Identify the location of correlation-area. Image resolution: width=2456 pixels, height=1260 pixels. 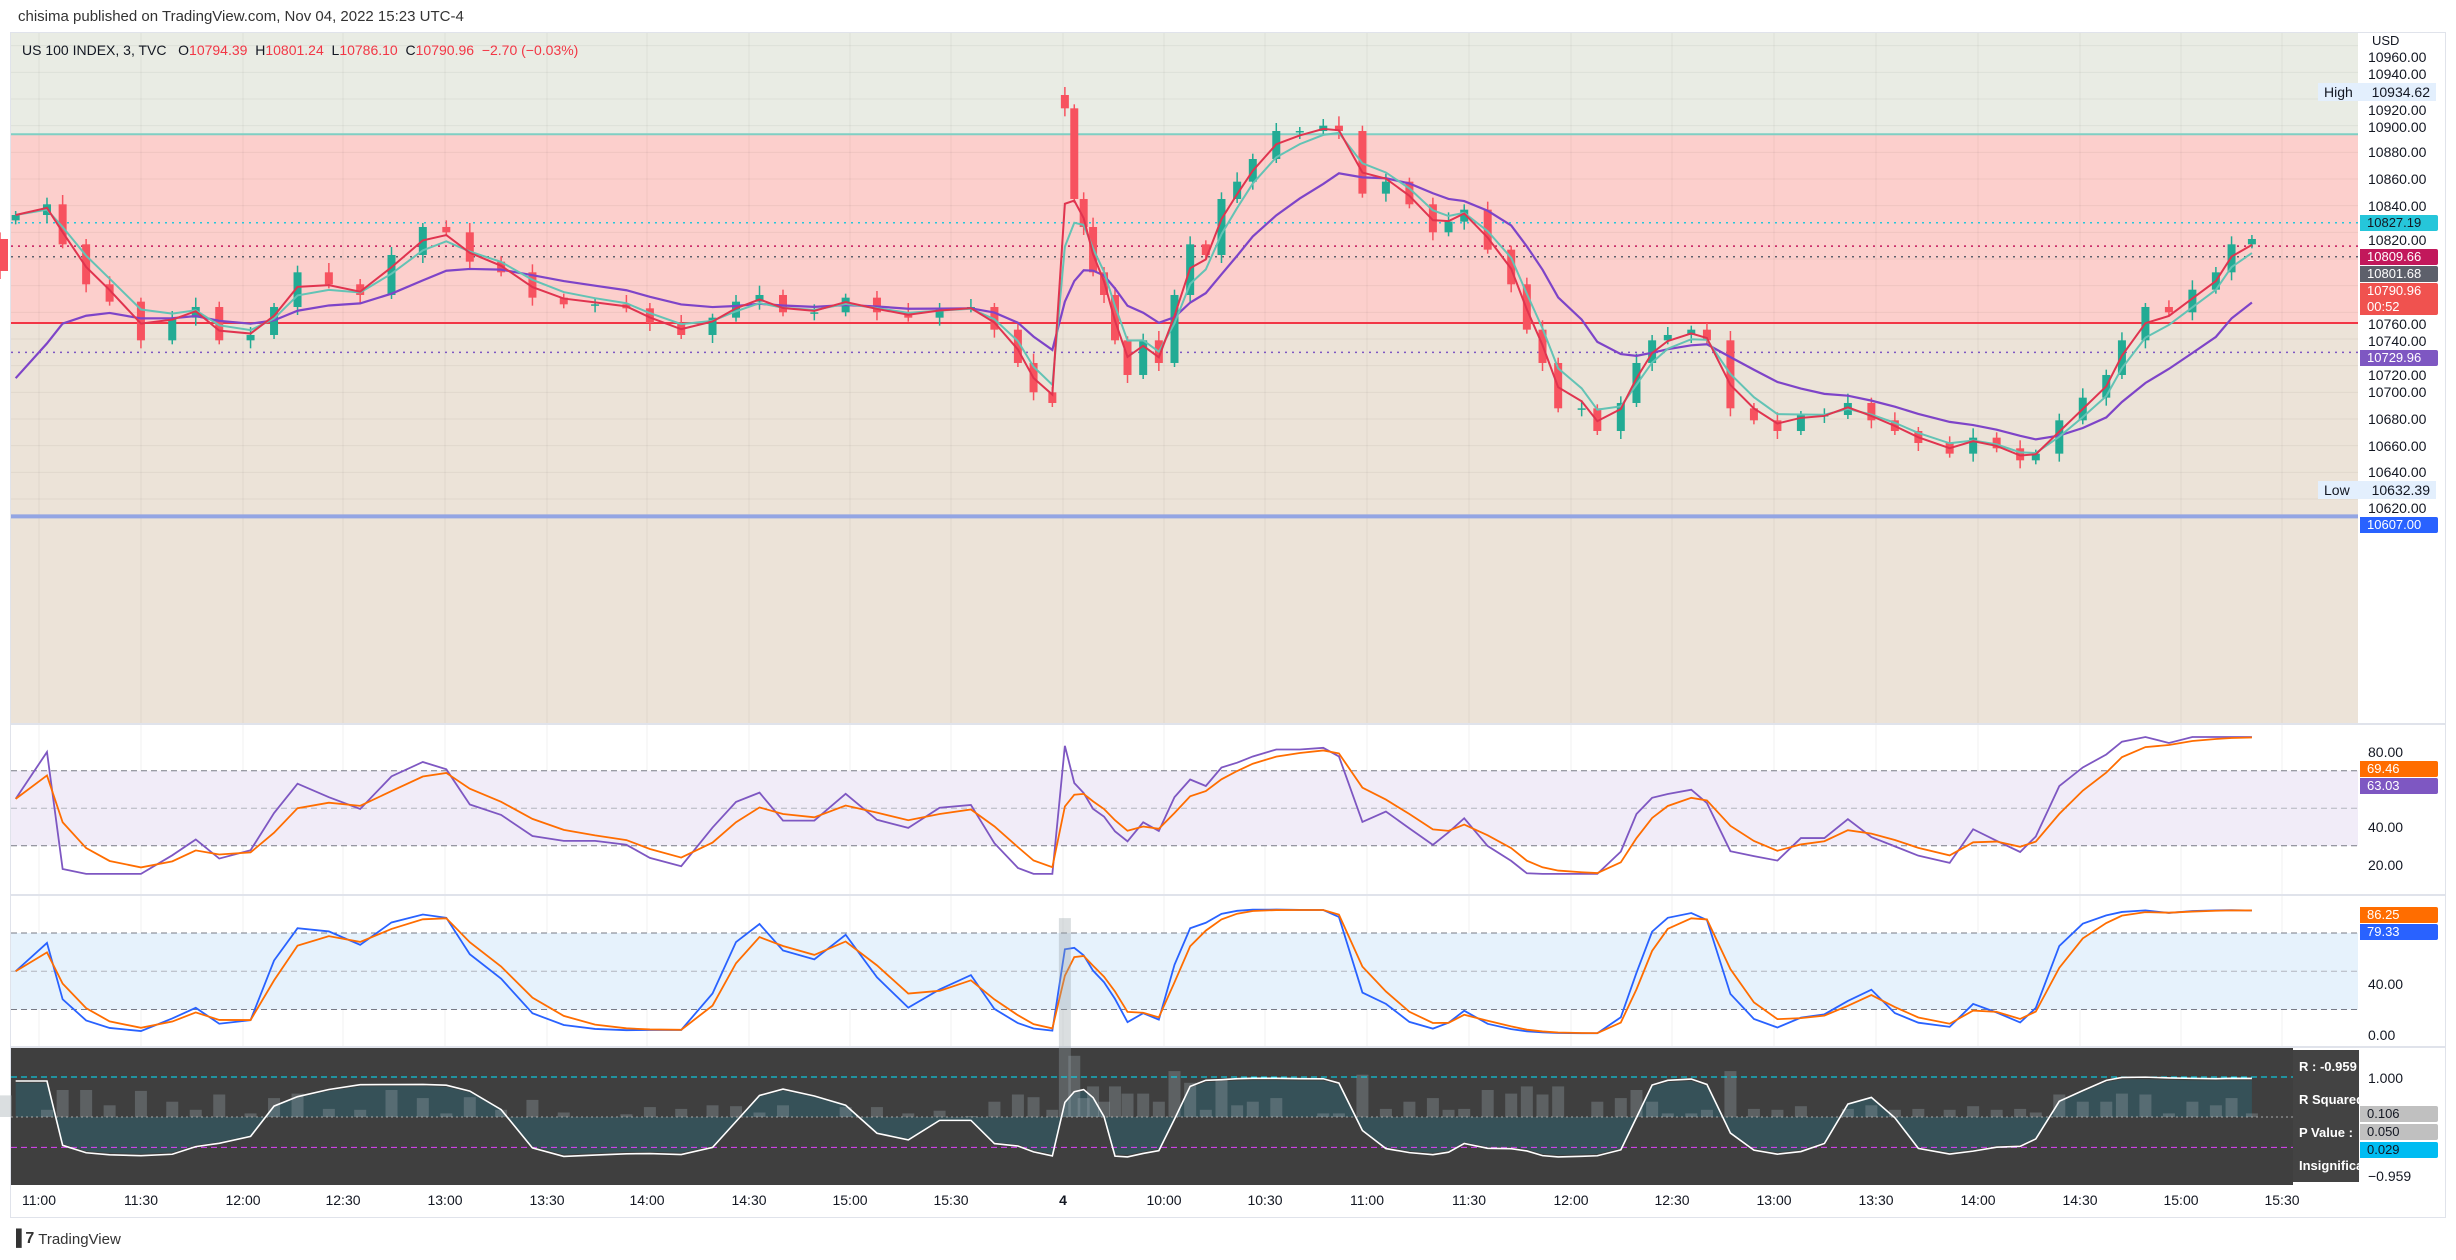
(1133, 1117).